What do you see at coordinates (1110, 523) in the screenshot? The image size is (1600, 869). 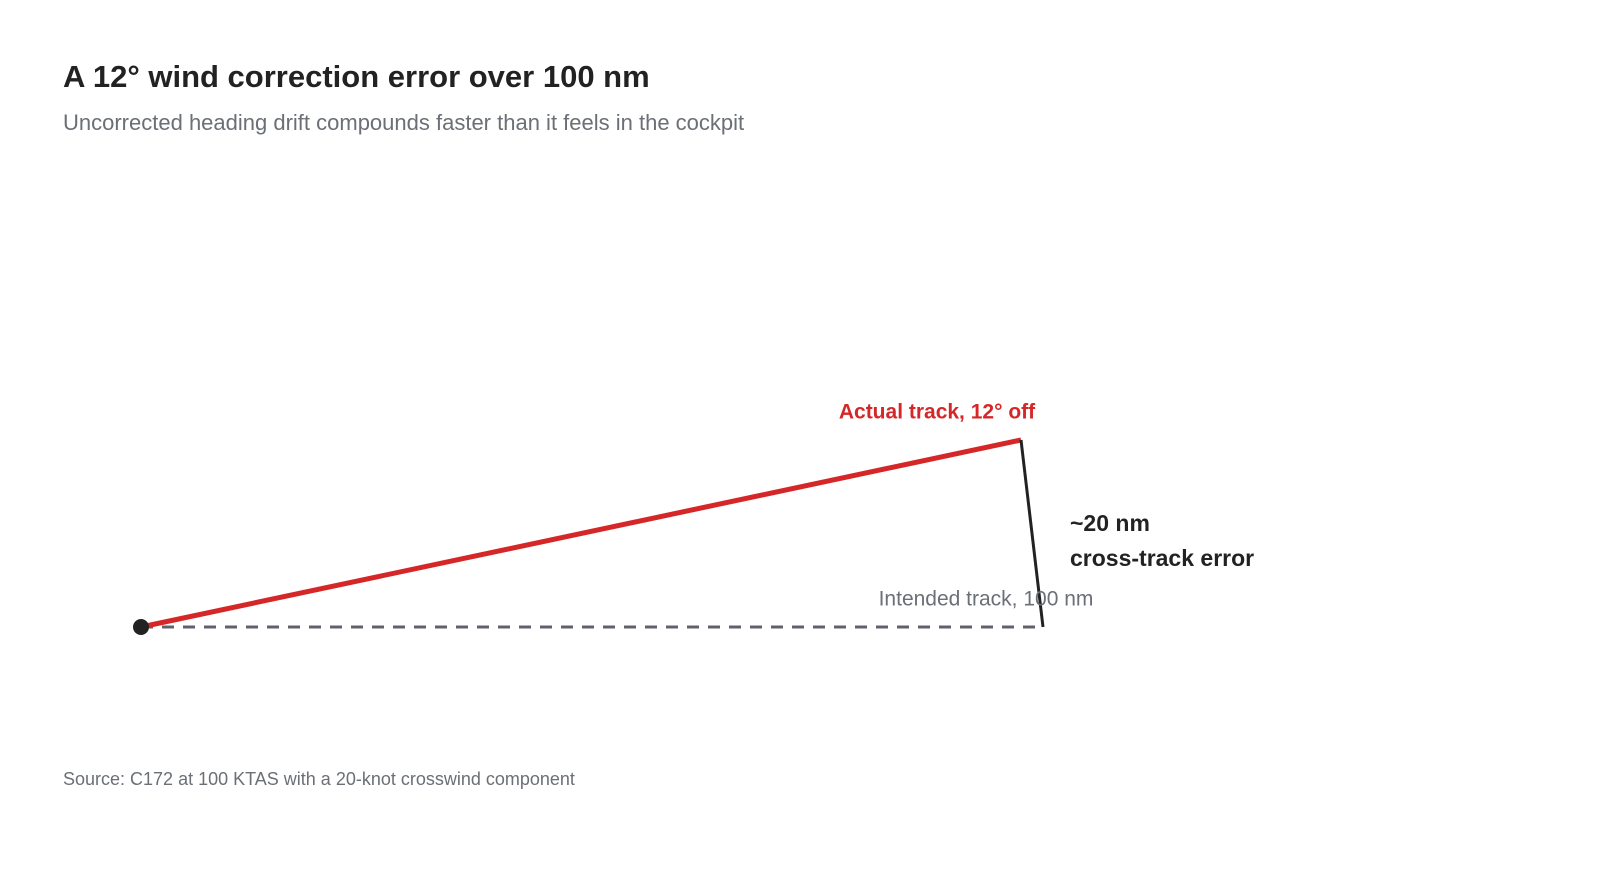 I see `error-label: ~20 nm` at bounding box center [1110, 523].